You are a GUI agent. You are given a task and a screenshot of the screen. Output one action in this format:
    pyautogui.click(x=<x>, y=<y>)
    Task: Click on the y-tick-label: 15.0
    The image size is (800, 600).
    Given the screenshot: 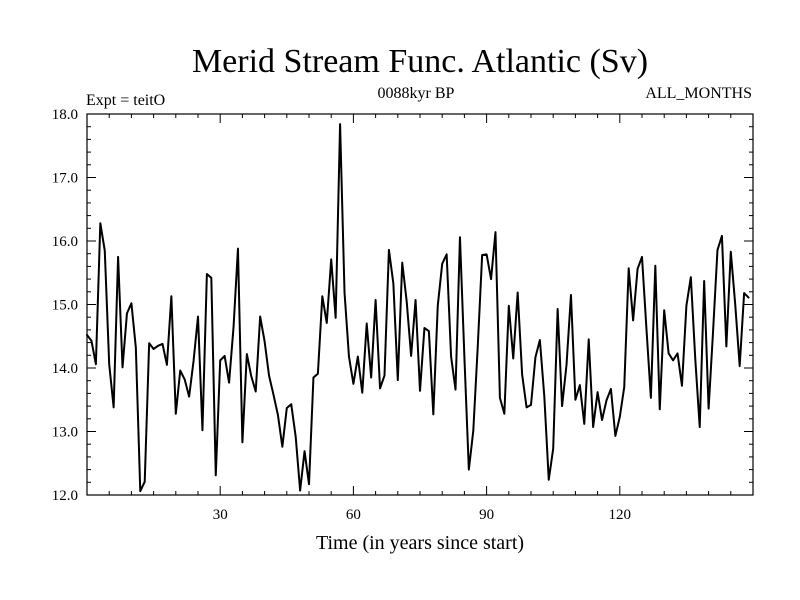 What is the action you would take?
    pyautogui.click(x=65, y=306)
    